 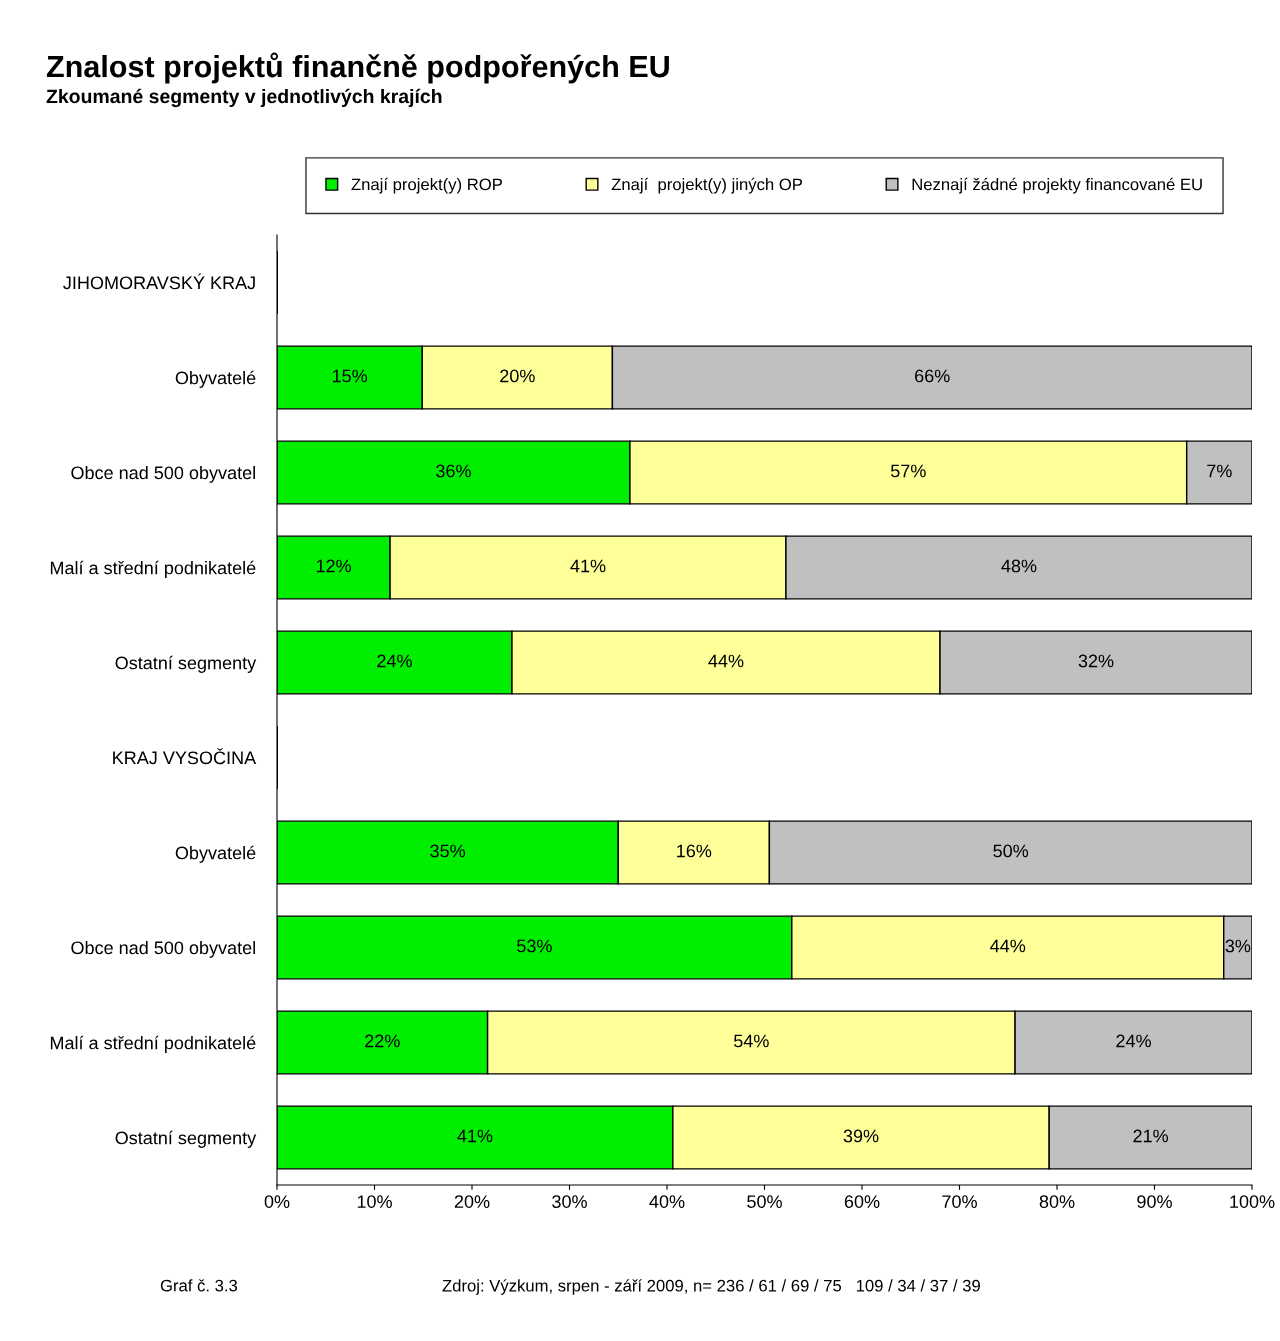 I want to click on legend-label: Znají projekt(y) jiných OP, so click(x=707, y=185).